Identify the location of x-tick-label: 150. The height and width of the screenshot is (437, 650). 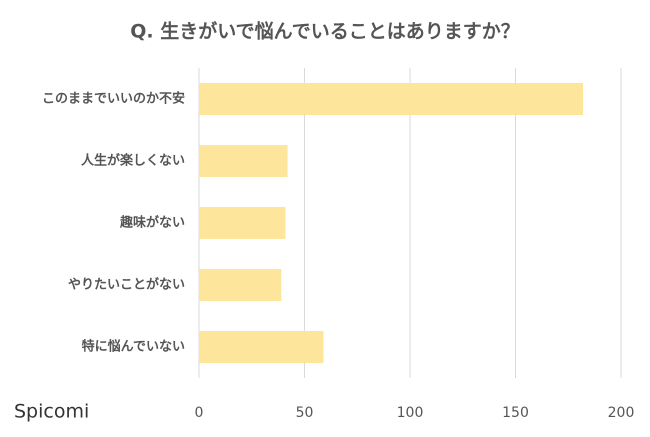
(515, 413).